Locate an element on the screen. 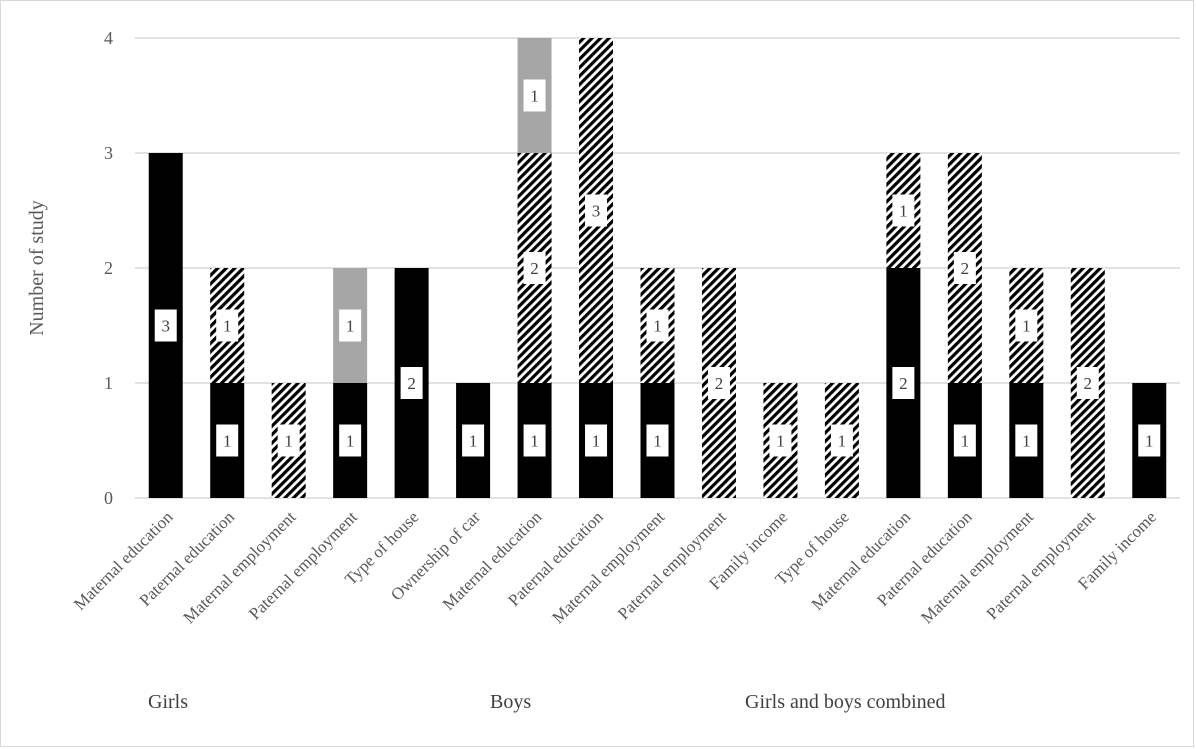  y-tick-label: 3 is located at coordinates (108, 153).